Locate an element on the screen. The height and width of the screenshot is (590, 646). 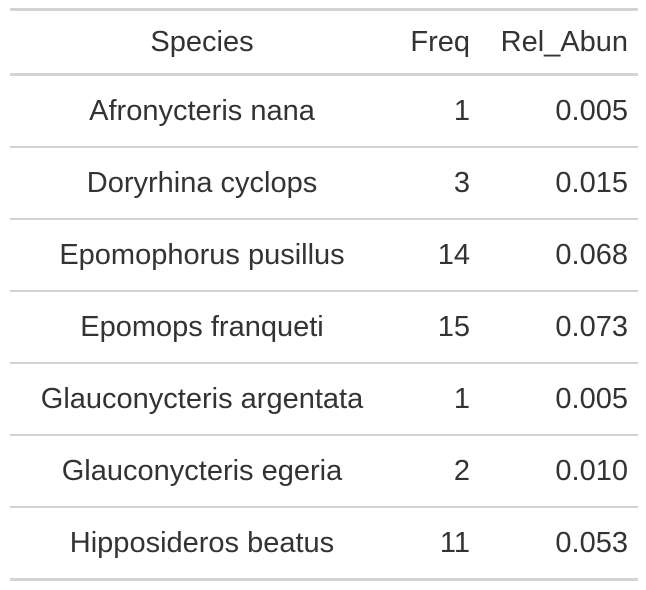
cell-species: Glauconycteris argentata is located at coordinates (202, 398).